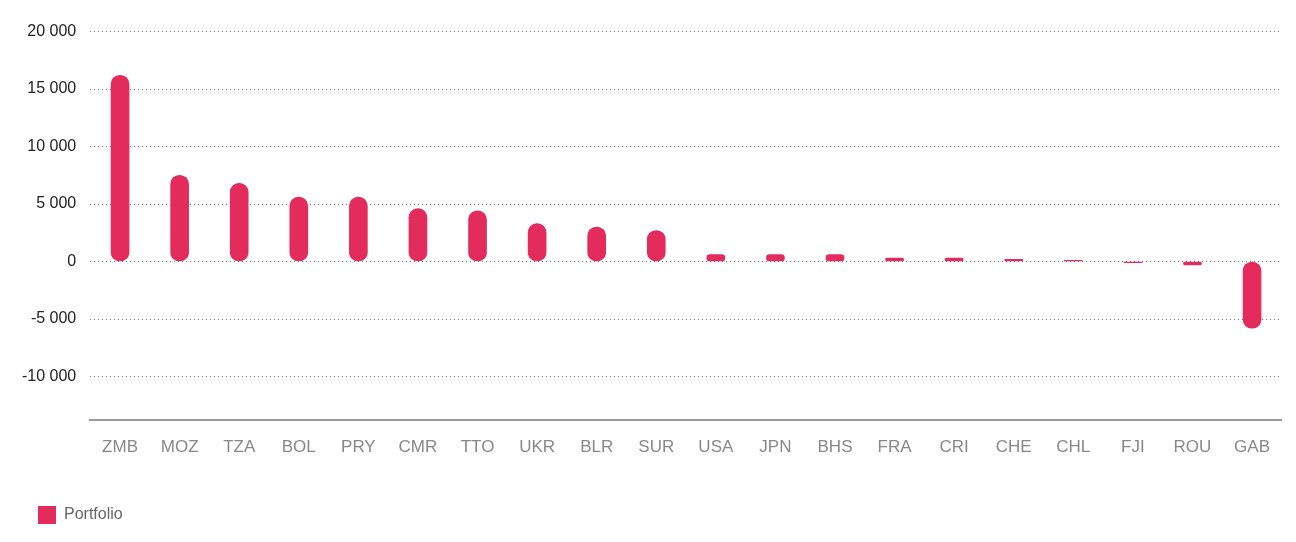  Describe the element at coordinates (537, 447) in the screenshot. I see `x-tick-label: UKR` at that location.